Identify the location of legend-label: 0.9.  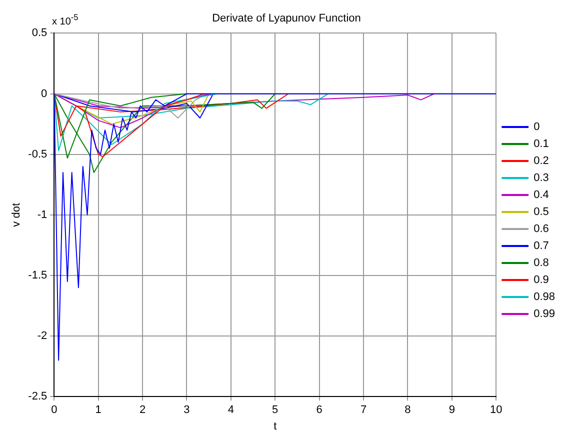
(541, 280).